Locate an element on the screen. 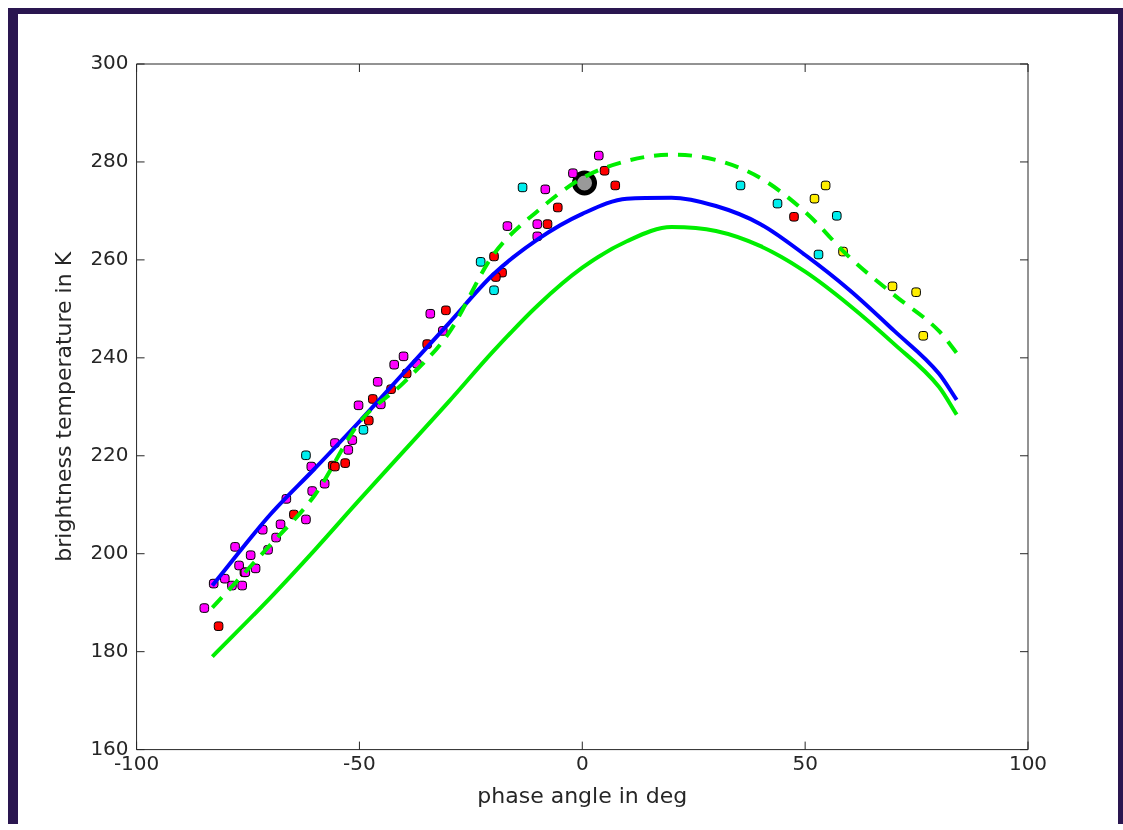 Image resolution: width=1123 pixels, height=830 pixels. y-tick-label: 280 is located at coordinates (109, 160).